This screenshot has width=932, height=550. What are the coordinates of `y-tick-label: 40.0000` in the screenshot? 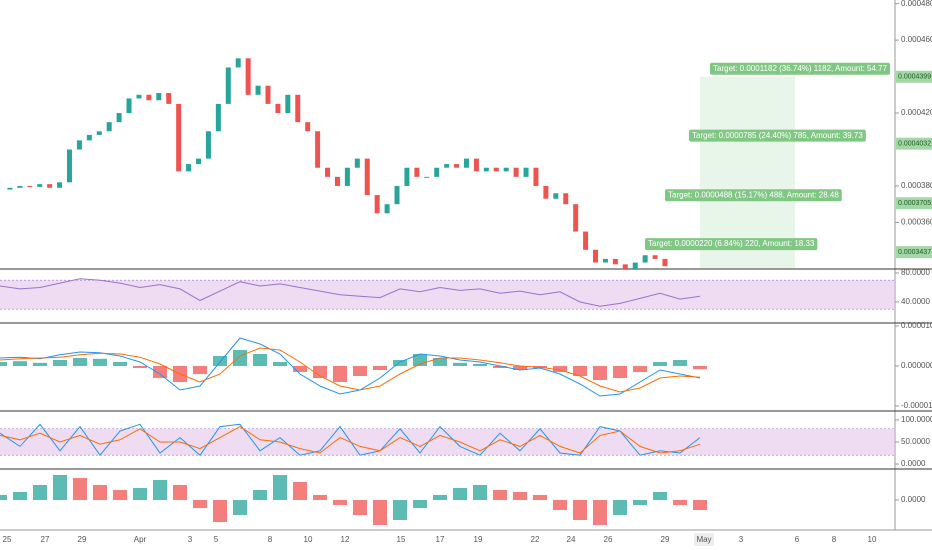 It's located at (915, 301).